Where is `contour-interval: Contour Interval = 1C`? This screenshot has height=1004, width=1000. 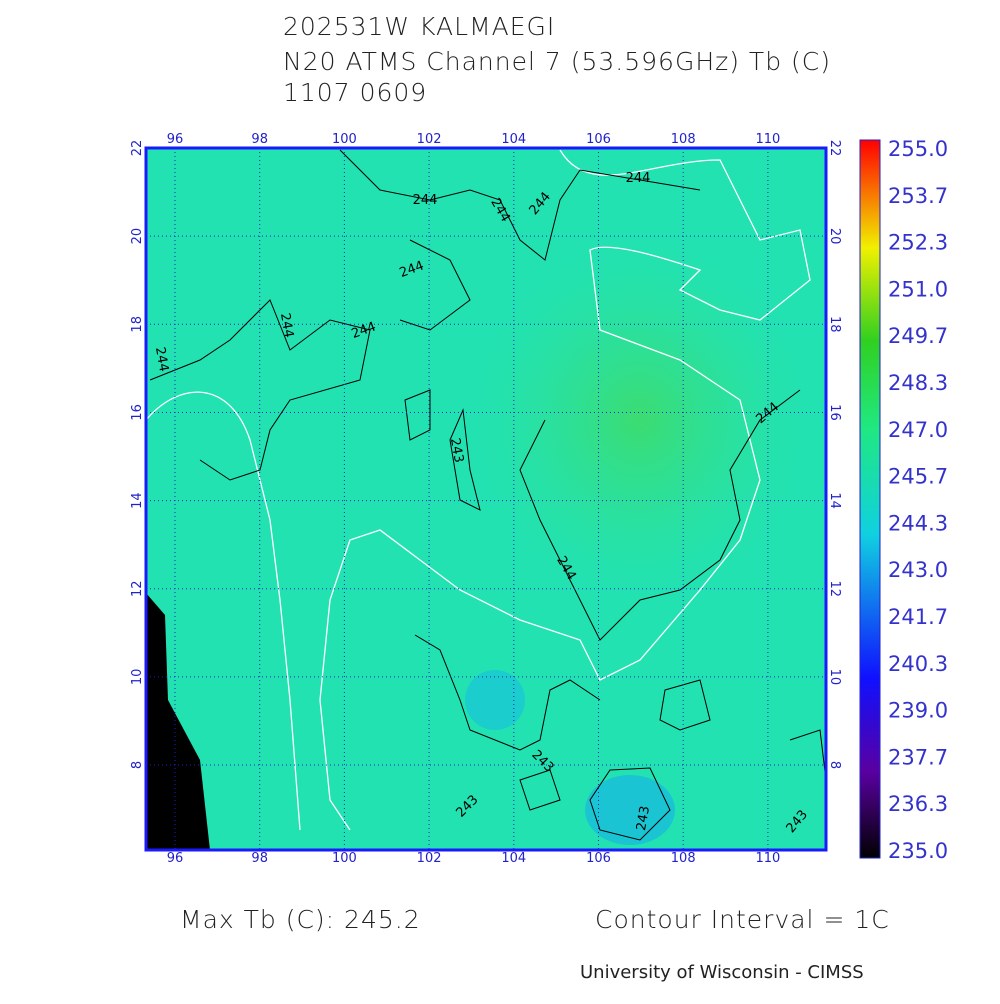
contour-interval: Contour Interval = 1C is located at coordinates (742, 919).